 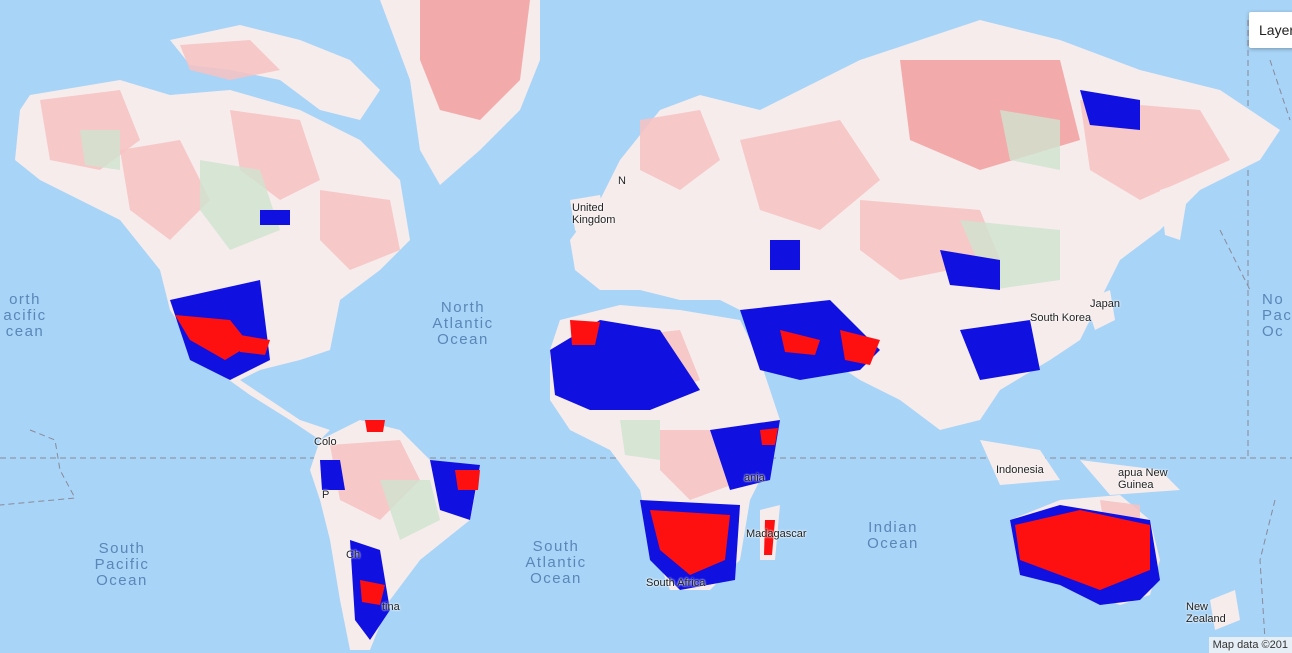 What do you see at coordinates (893, 535) in the screenshot?
I see `ocean-label-indian: Indian Ocean` at bounding box center [893, 535].